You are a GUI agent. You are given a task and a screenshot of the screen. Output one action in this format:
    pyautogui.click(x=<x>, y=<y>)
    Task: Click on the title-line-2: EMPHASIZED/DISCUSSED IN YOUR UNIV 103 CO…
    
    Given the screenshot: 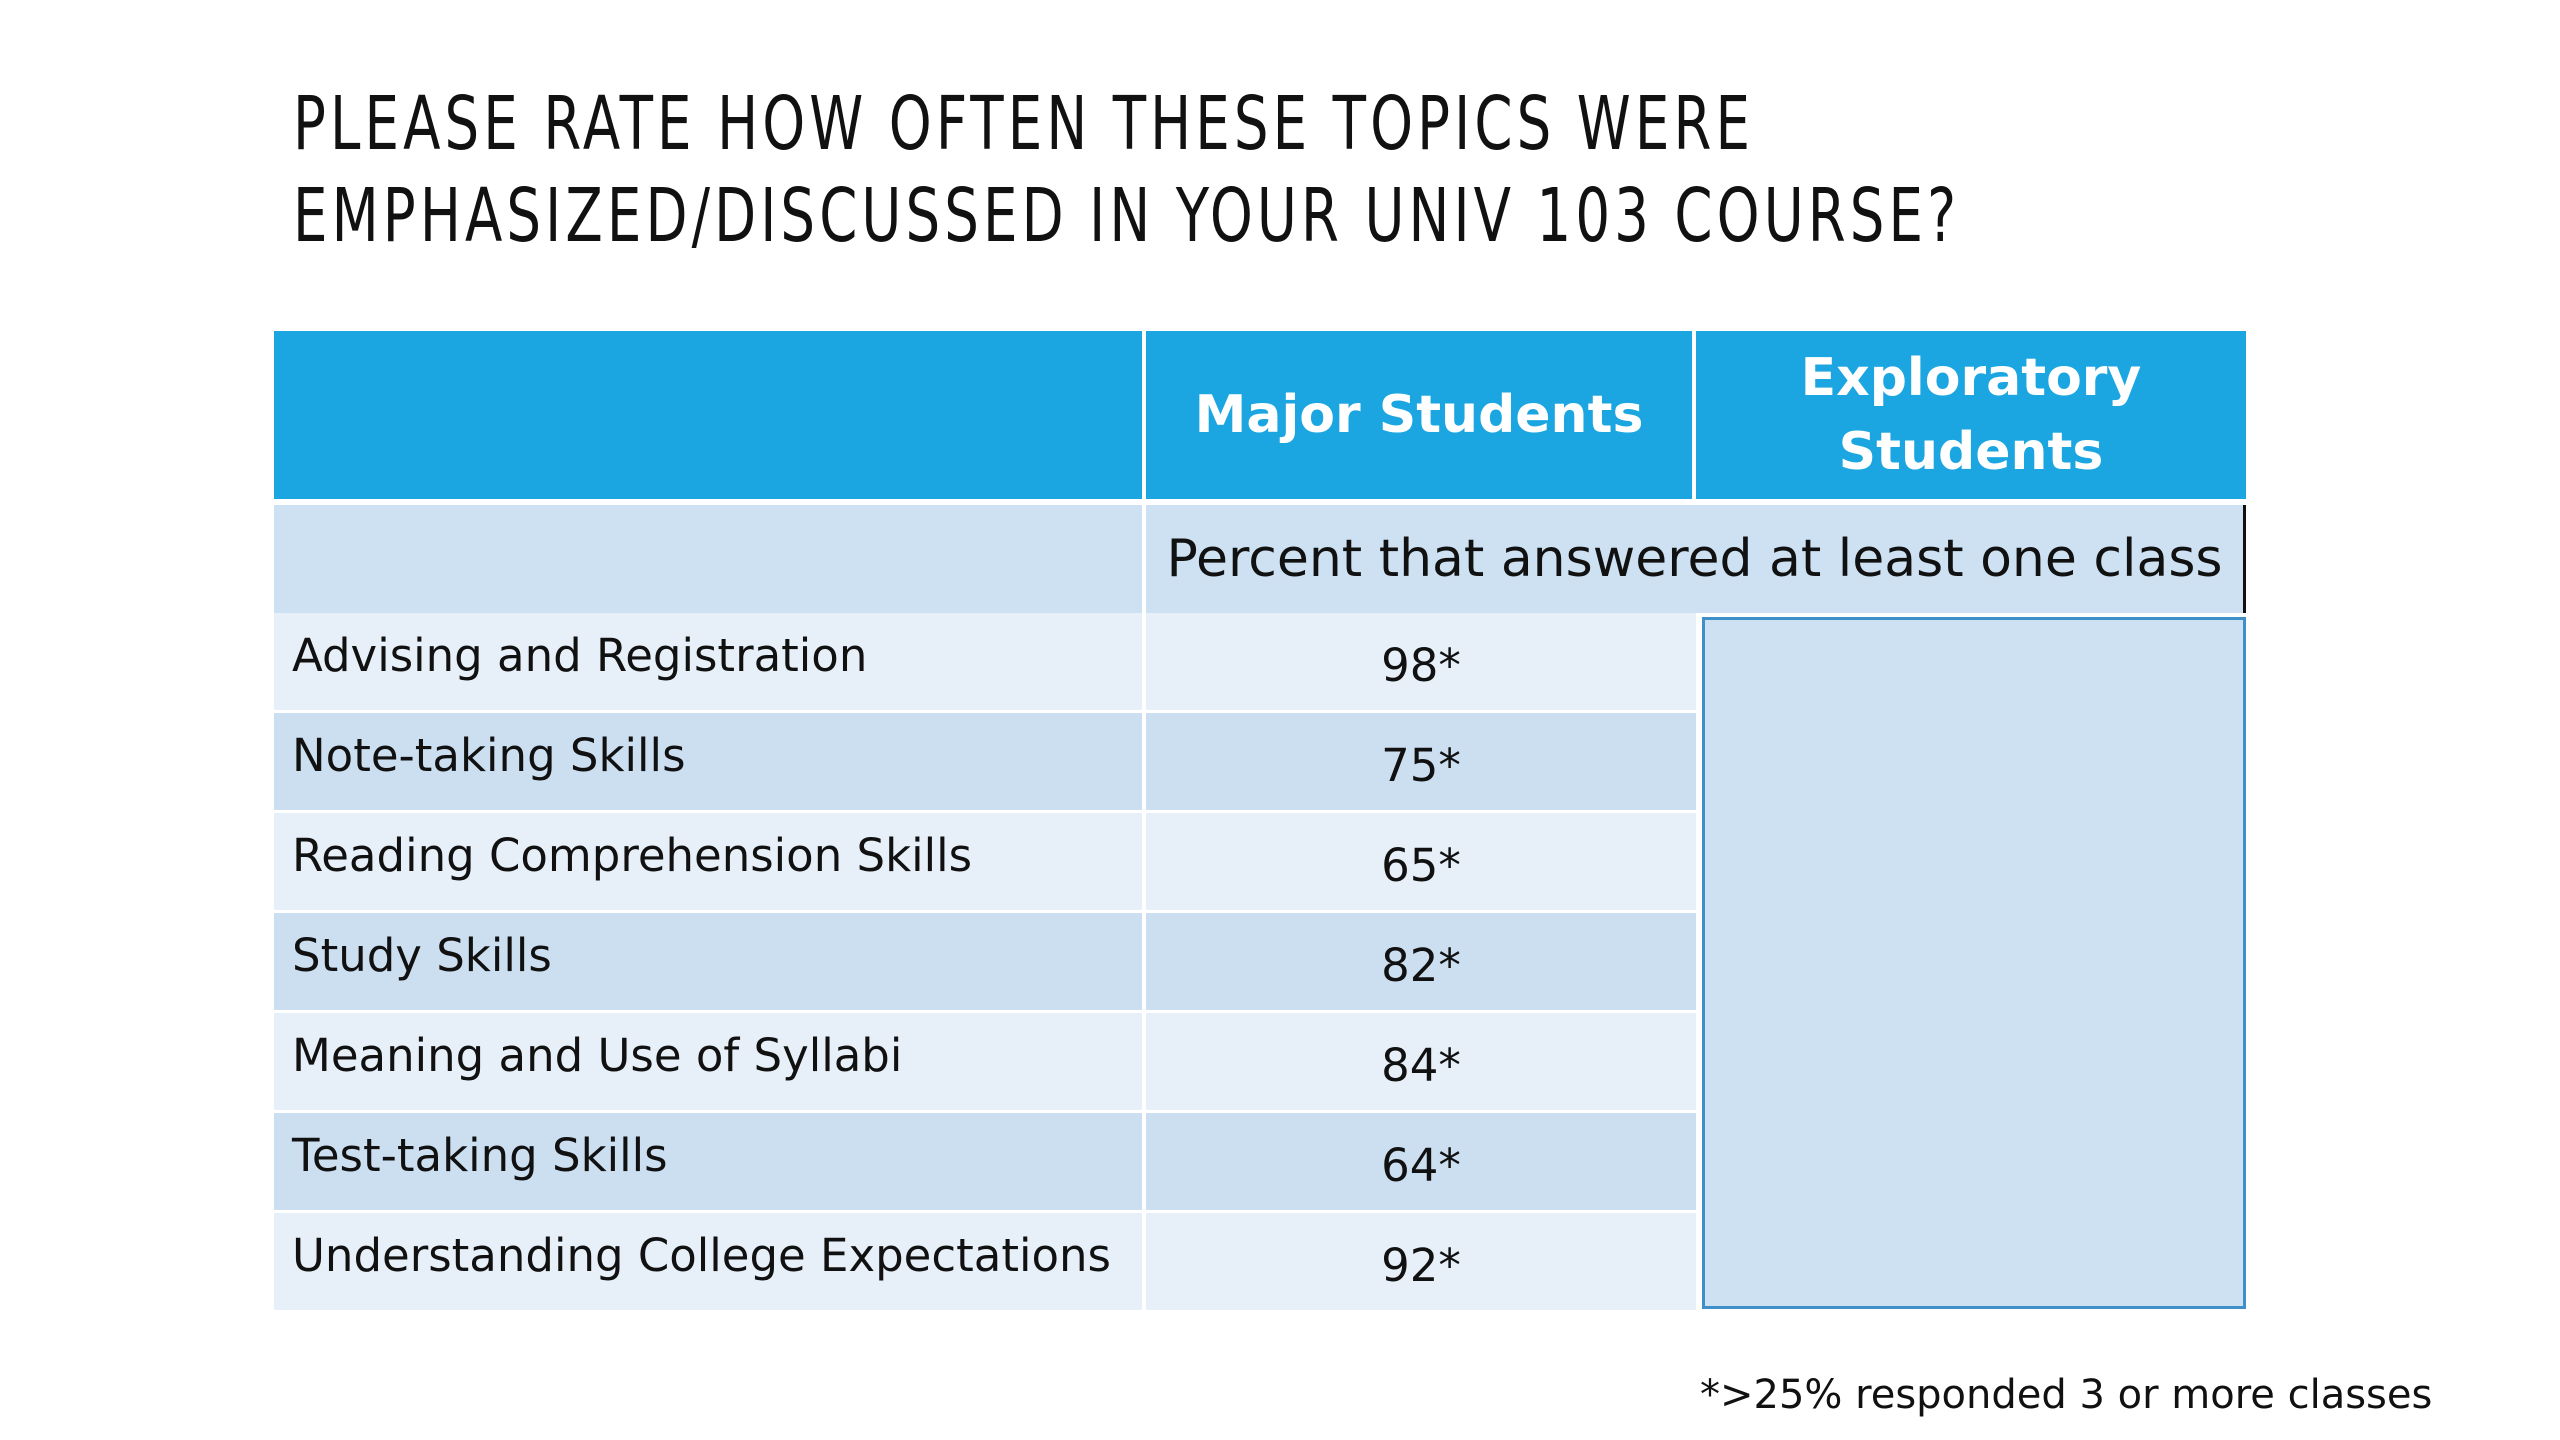 What is the action you would take?
    pyautogui.click(x=1127, y=216)
    